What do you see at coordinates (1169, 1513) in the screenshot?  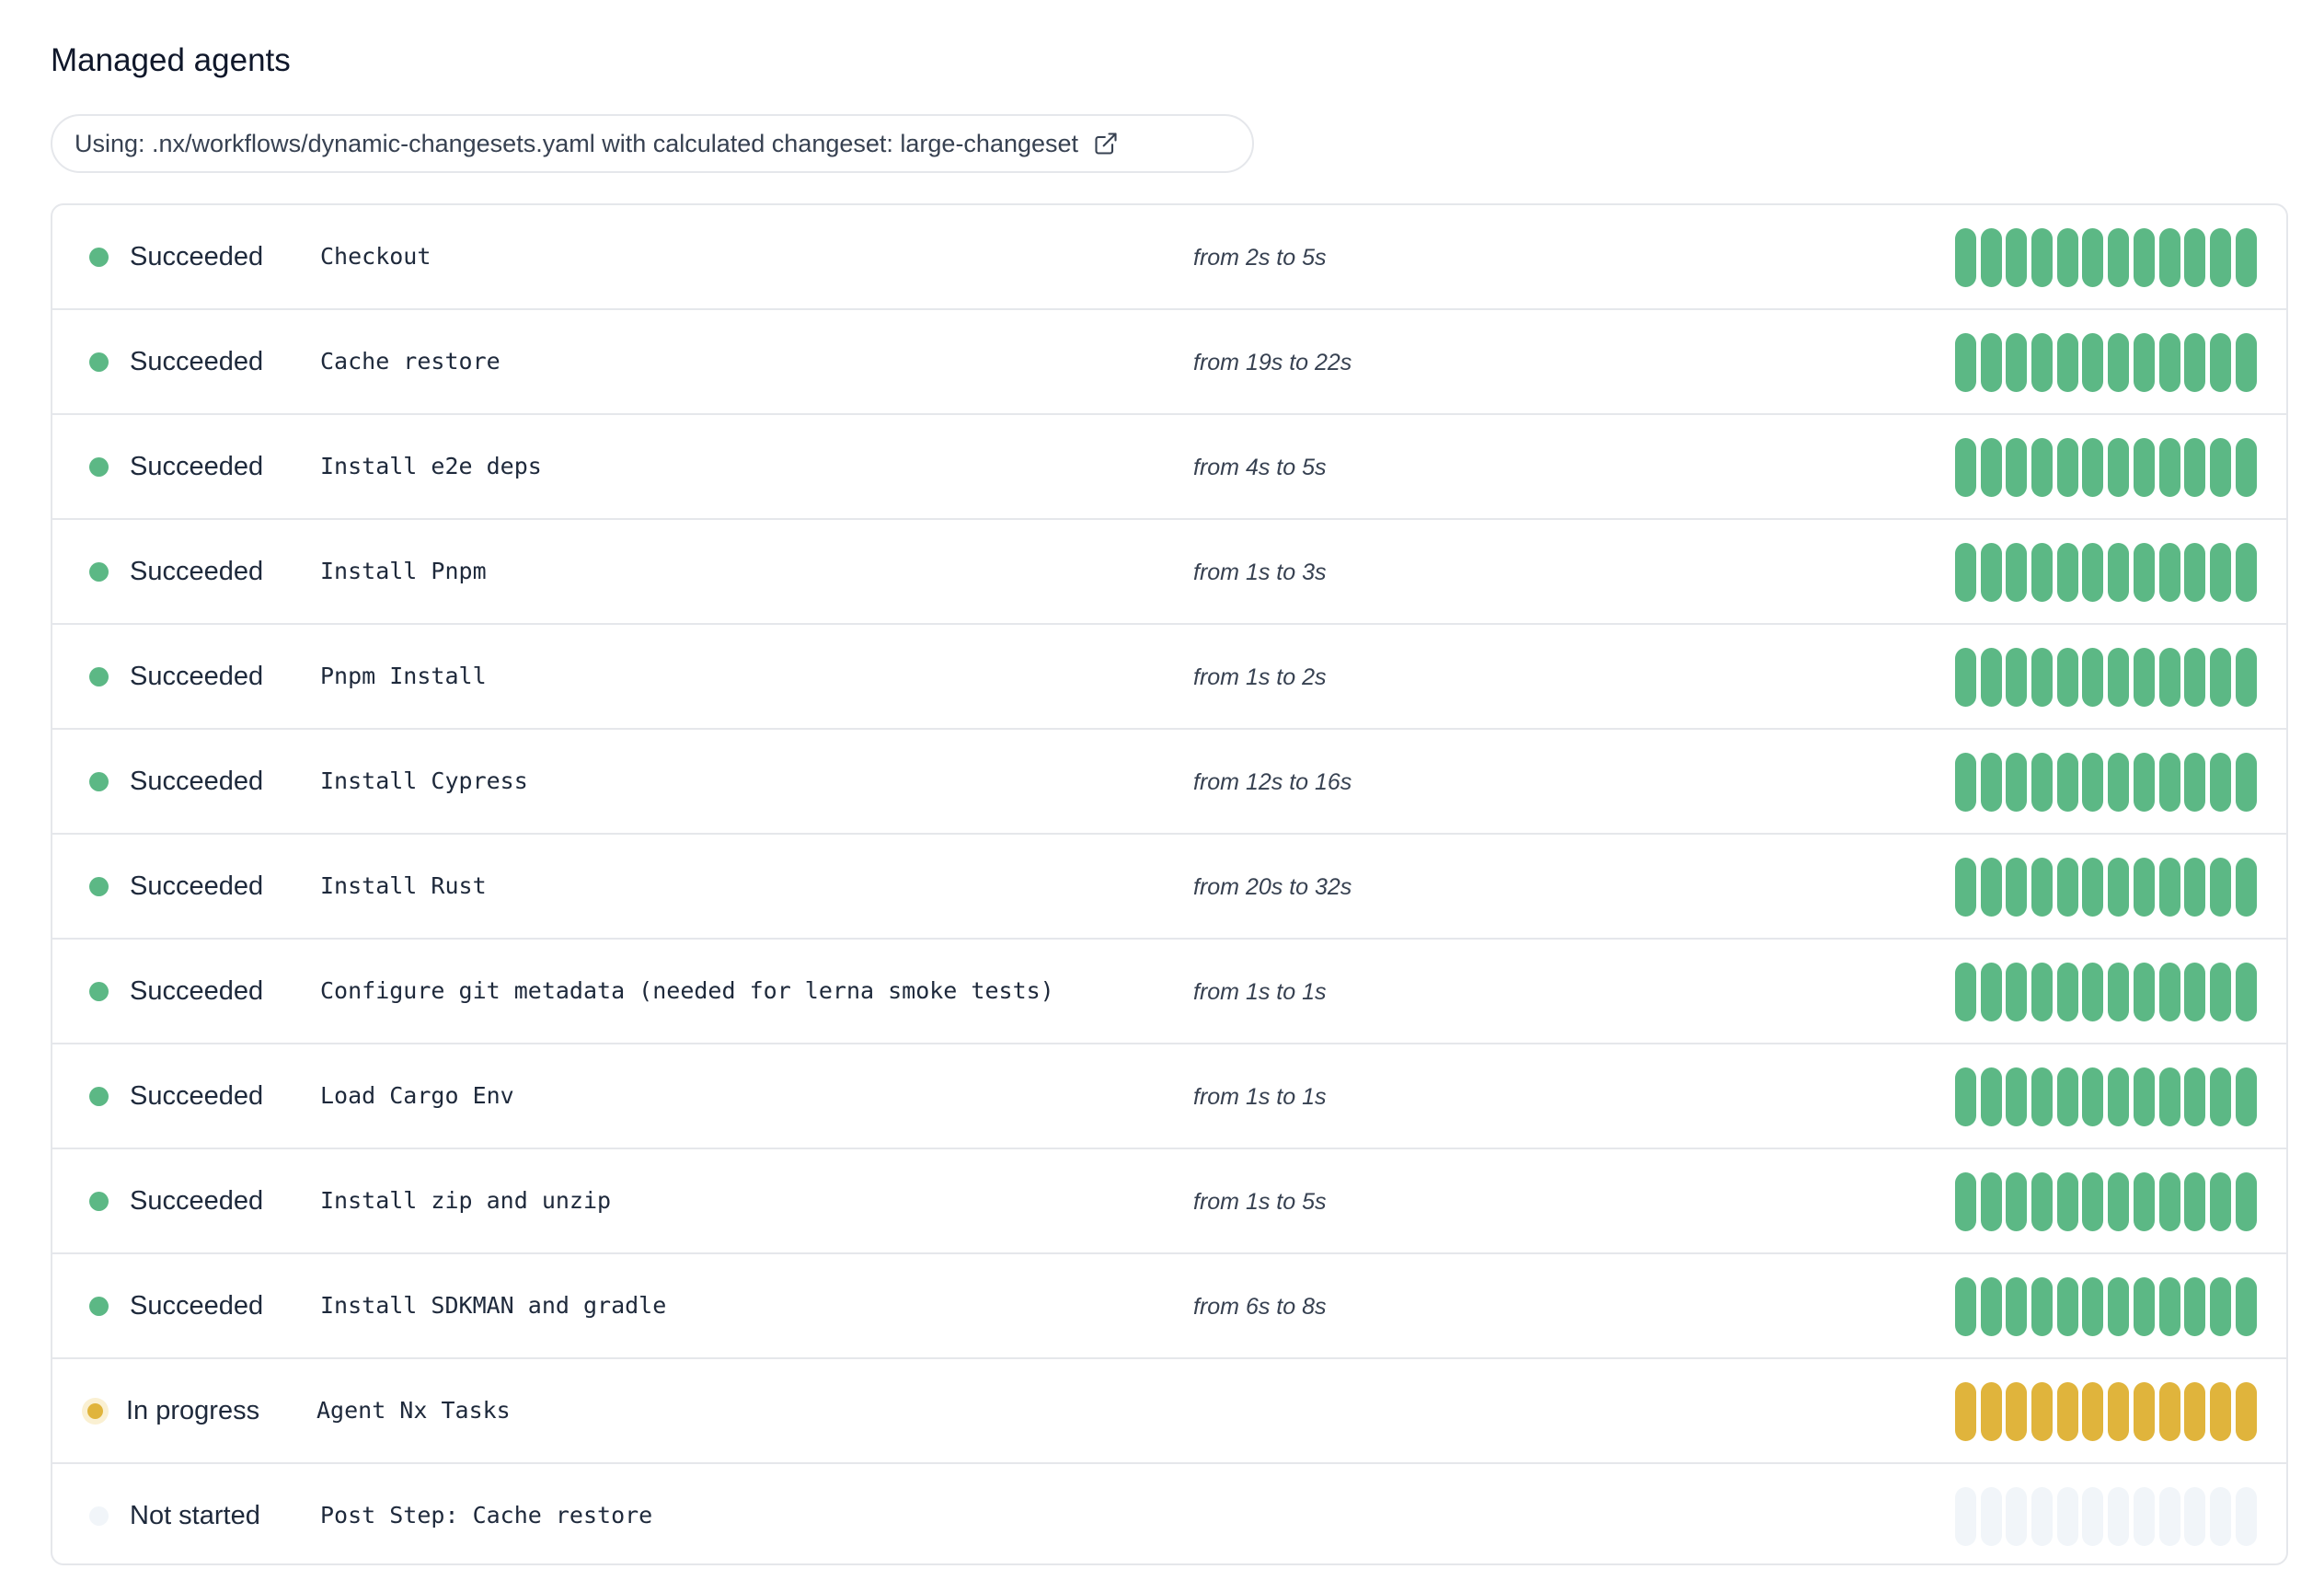 I see `step-row: Not started Post Step: Cache restore` at bounding box center [1169, 1513].